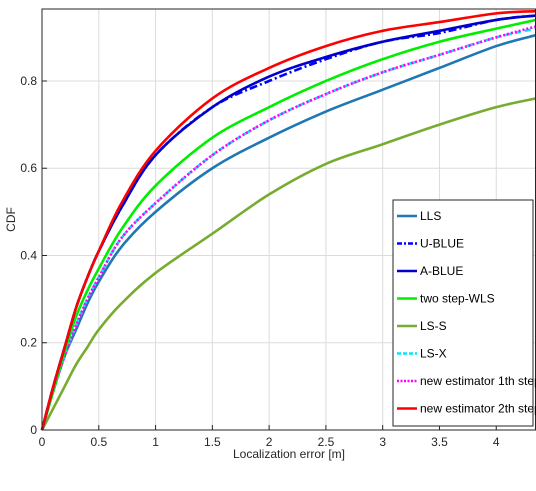  Describe the element at coordinates (478, 409) in the screenshot. I see `legend-label: new estimator 2th step` at that location.